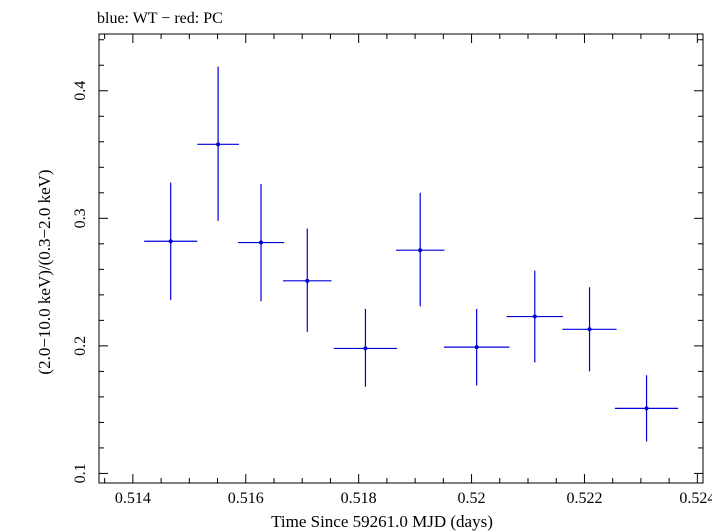 The image size is (712, 532). I want to click on x-tick-label: 0.518, so click(359, 498).